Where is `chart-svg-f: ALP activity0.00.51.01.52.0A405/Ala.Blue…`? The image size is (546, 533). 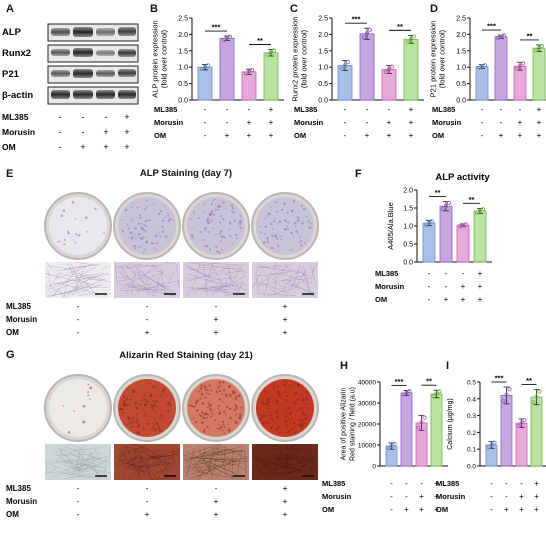 chart-svg-f: ALP activity0.00.51.01.52.0A405/Ala.Blue… is located at coordinates (443, 248).